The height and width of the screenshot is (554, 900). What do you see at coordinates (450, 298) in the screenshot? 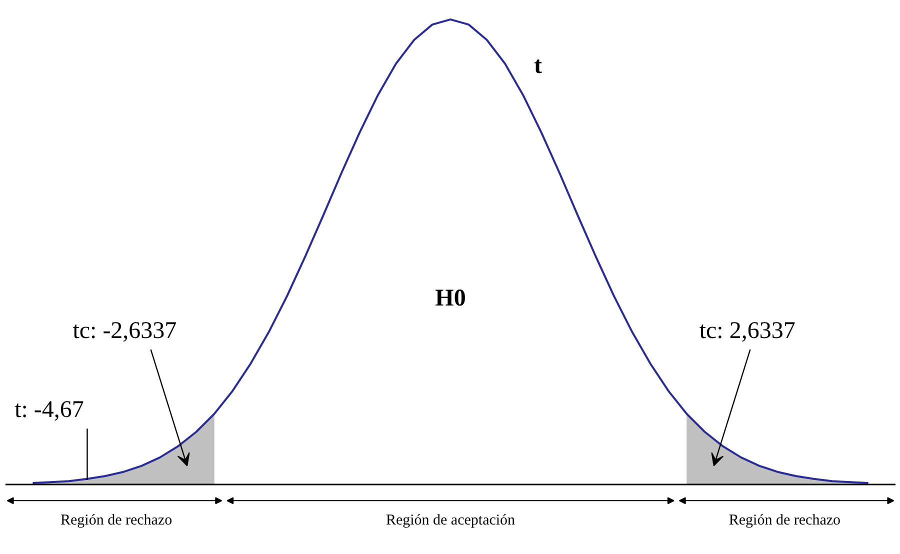
I see `annotation: H0` at bounding box center [450, 298].